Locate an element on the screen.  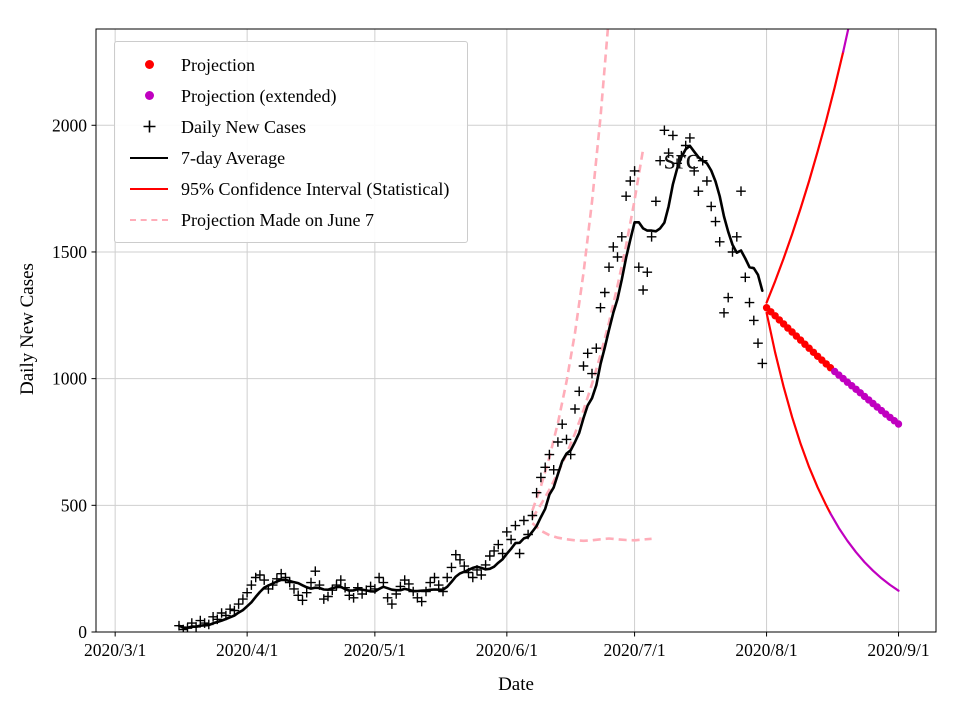
y-tick-label: 1500 is located at coordinates (69, 252).